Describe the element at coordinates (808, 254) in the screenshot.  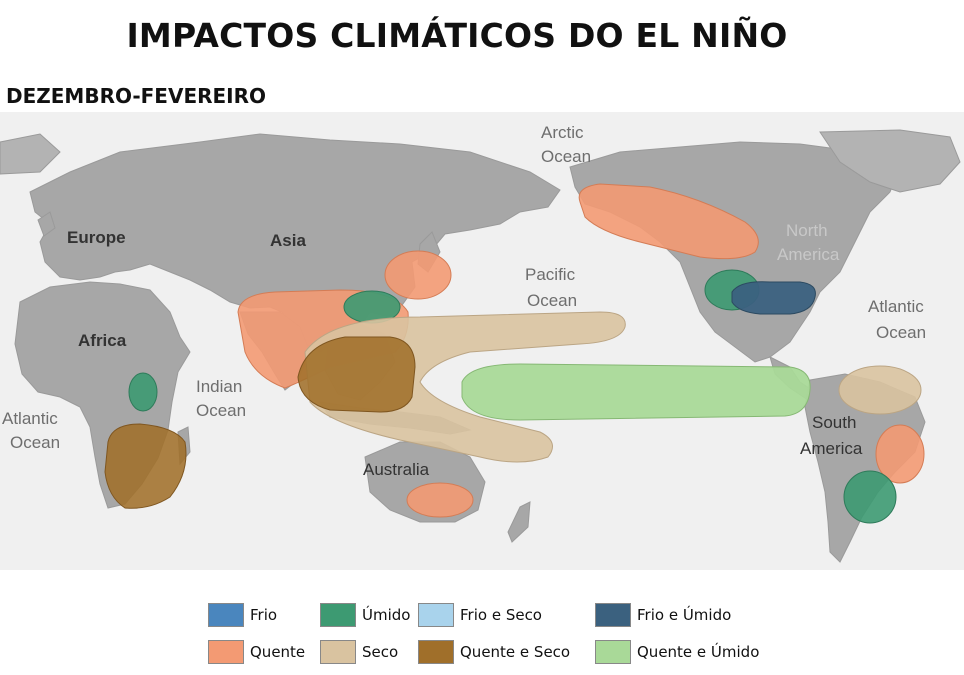
I see `label-north-america: America` at that location.